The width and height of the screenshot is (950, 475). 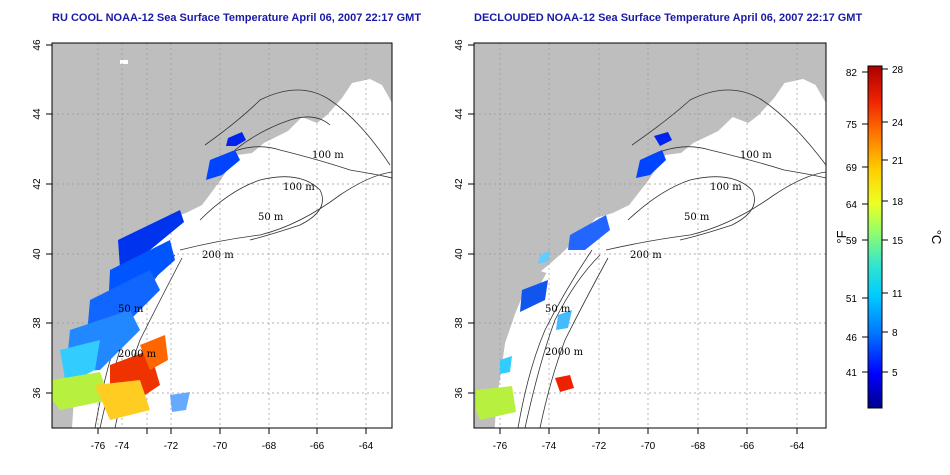 I want to click on left-lake, so click(x=124, y=62).